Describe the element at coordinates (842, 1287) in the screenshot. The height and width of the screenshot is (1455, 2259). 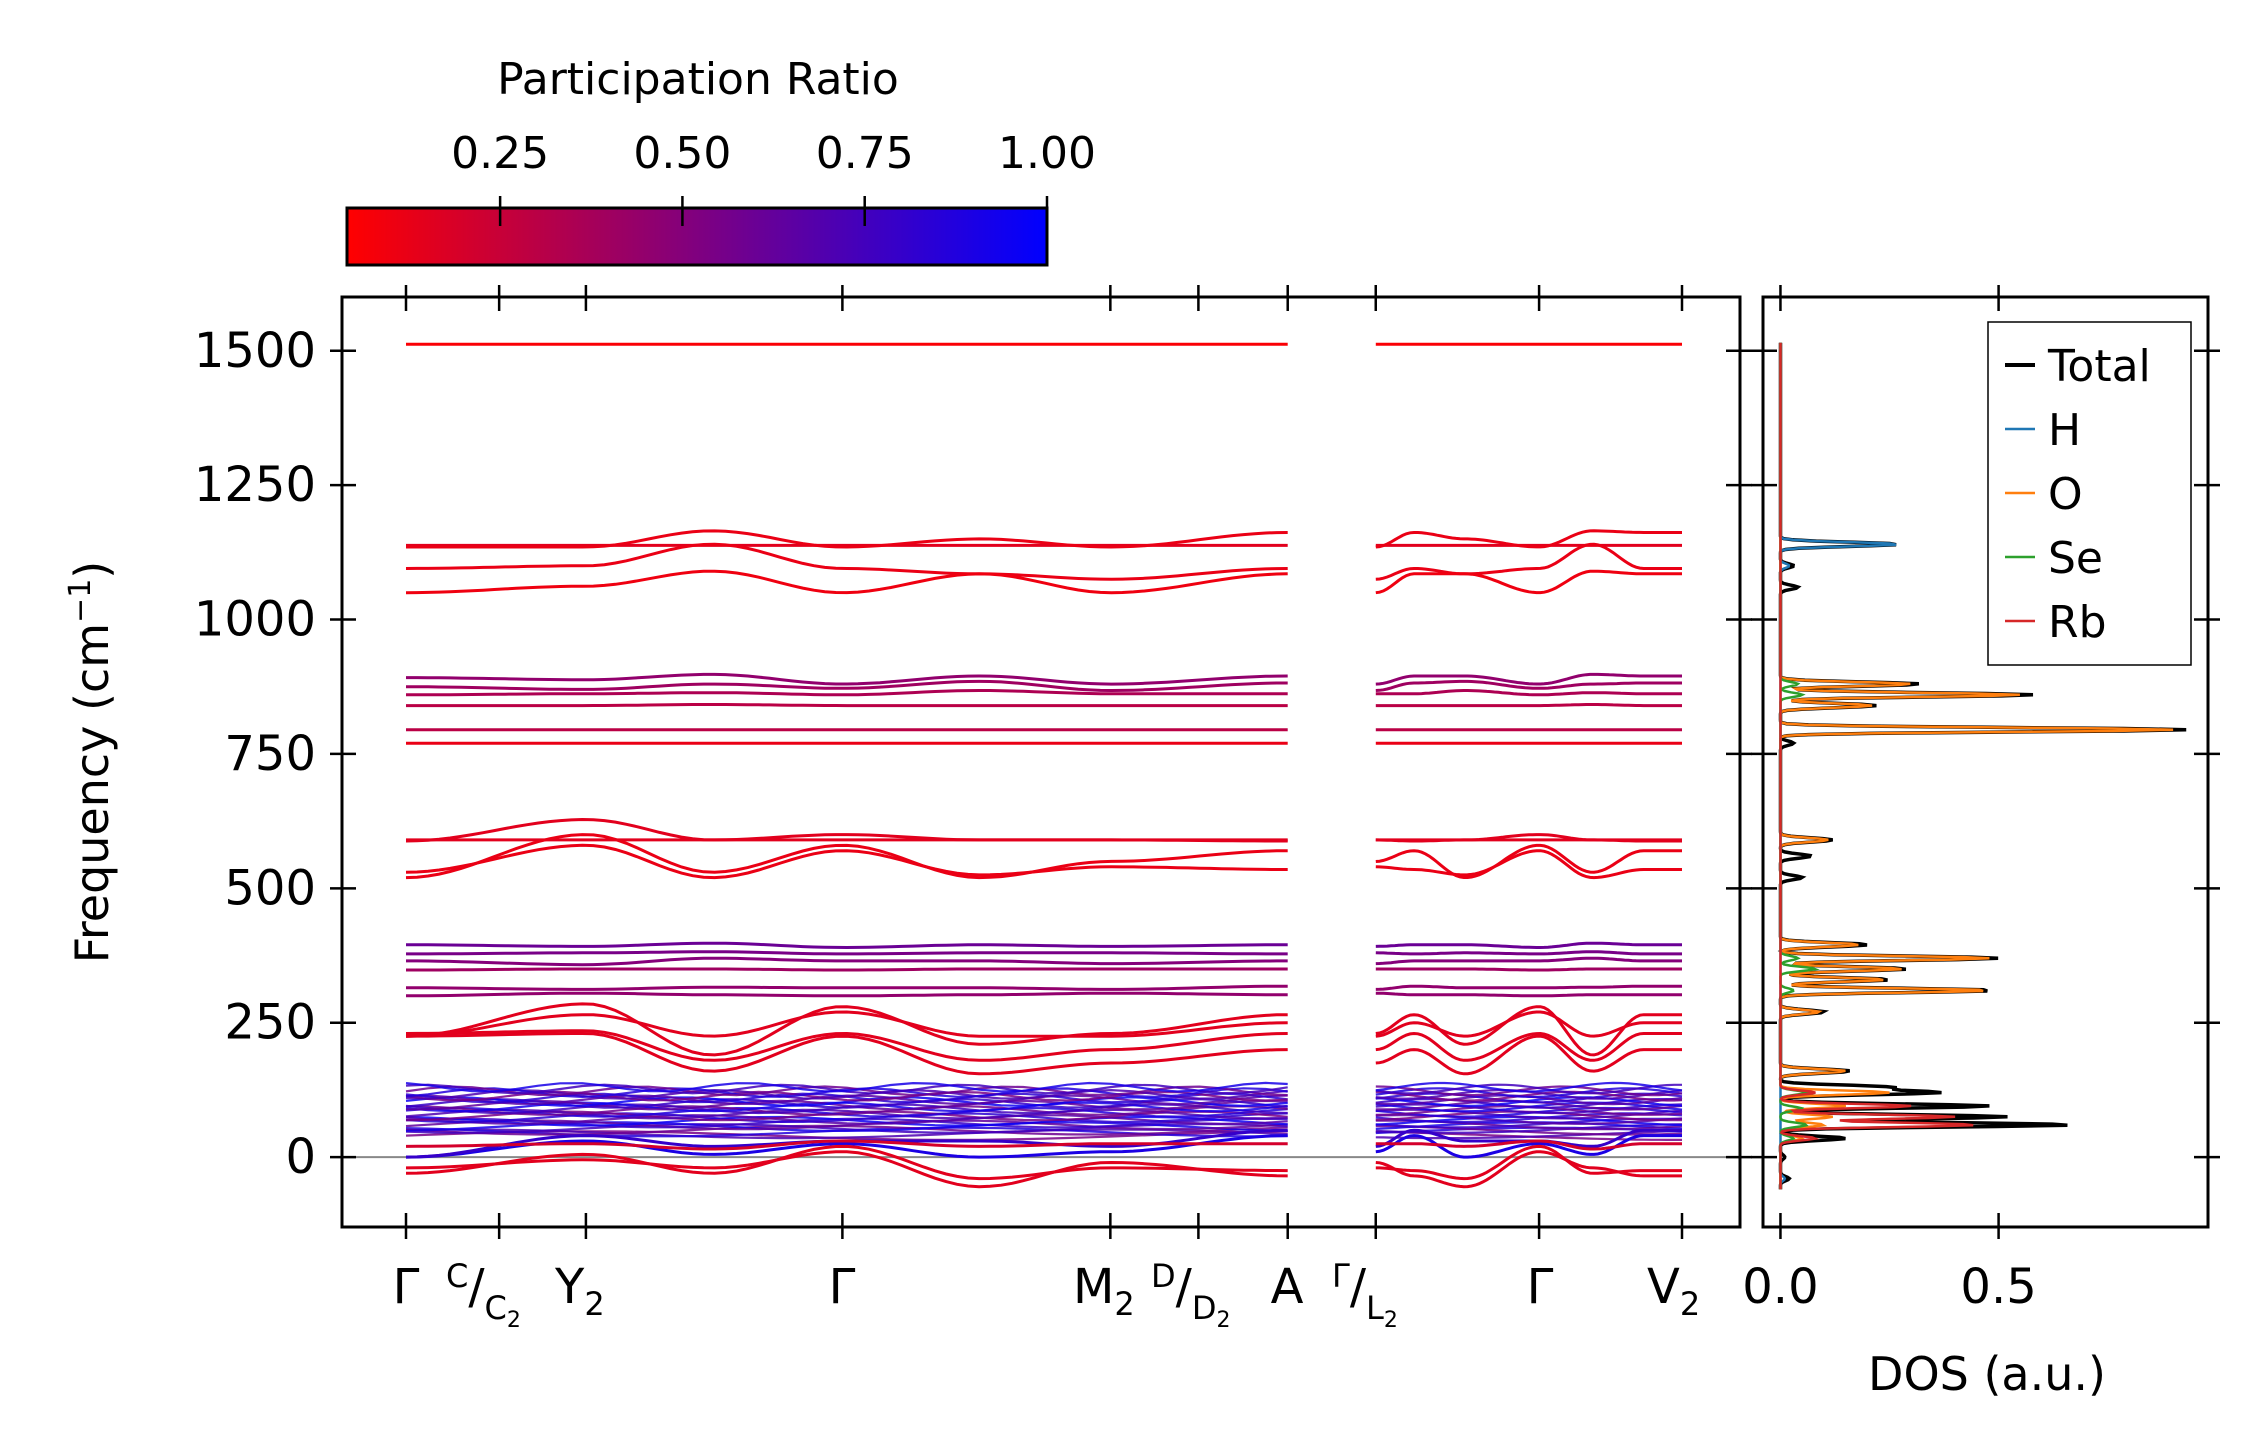
I see `x-tick-gamma-2: Γ` at that location.